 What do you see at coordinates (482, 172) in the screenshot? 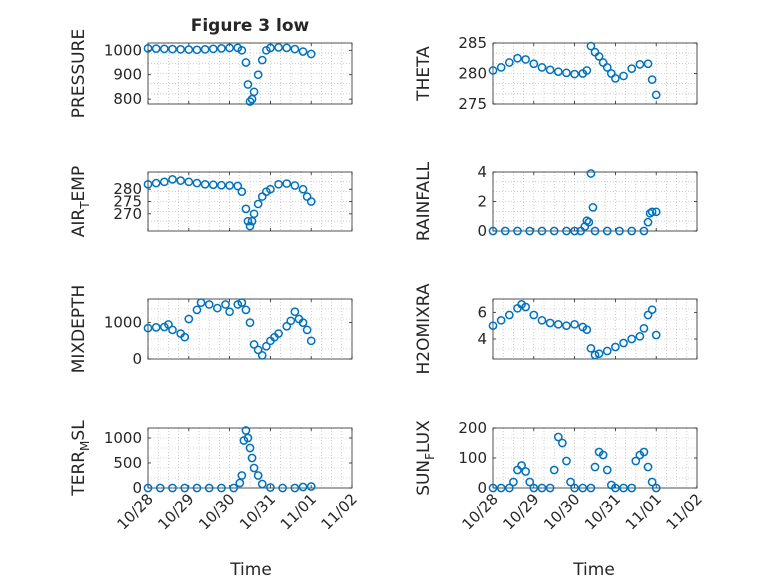
I see `y-tick-label: 4` at bounding box center [482, 172].